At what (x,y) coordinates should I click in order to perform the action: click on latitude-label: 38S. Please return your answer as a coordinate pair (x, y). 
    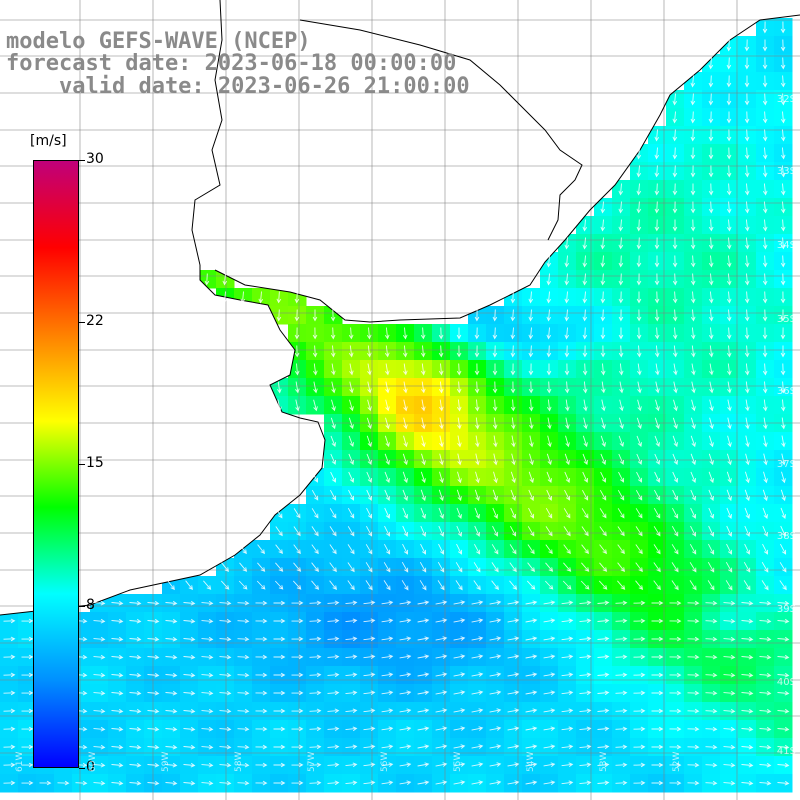
    Looking at the image, I should click on (786, 536).